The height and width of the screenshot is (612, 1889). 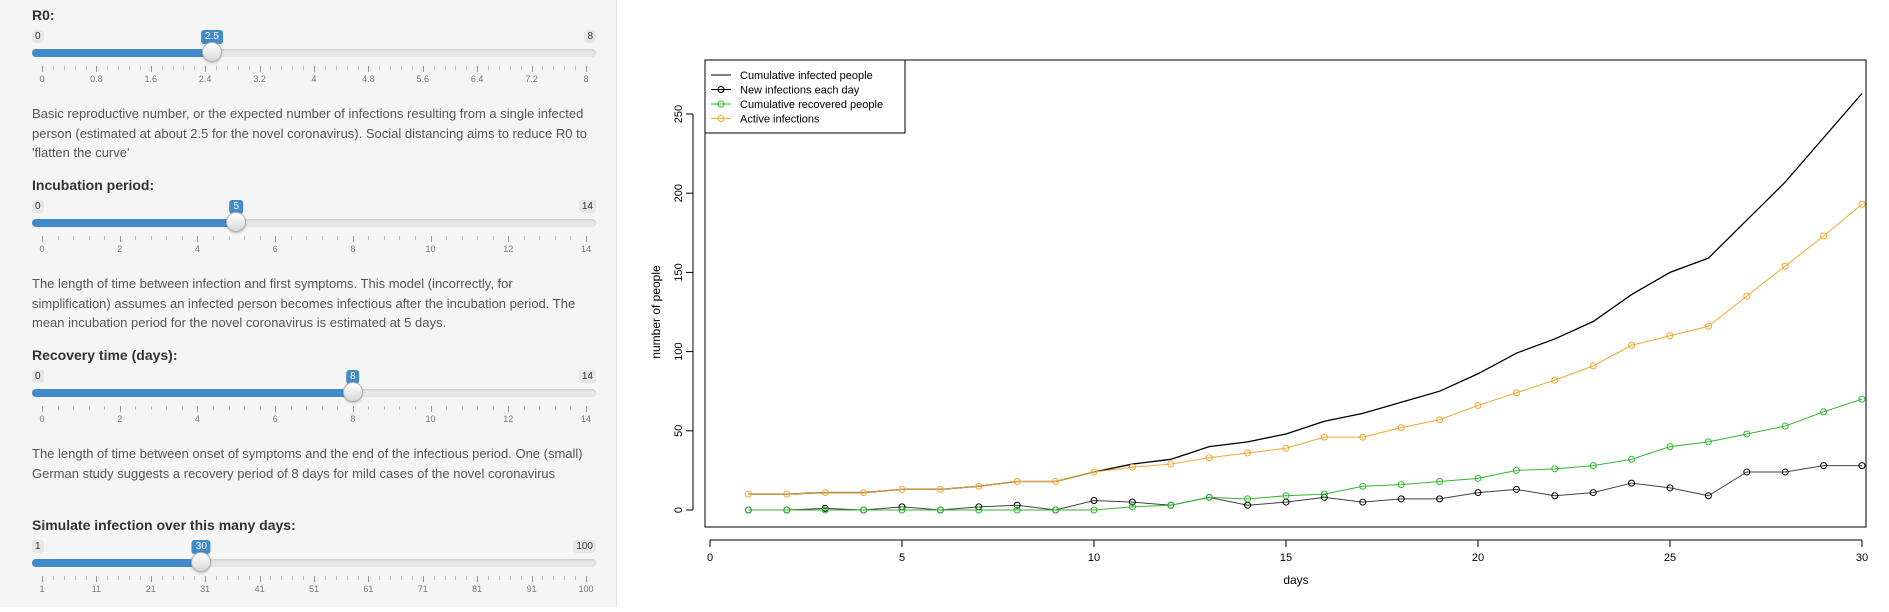 I want to click on y-axis-title: number of people, so click(x=656, y=312).